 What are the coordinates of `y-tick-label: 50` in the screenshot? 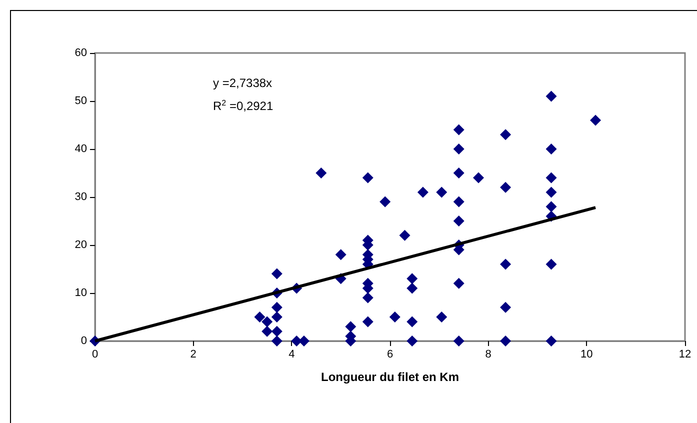 It's located at (80, 101).